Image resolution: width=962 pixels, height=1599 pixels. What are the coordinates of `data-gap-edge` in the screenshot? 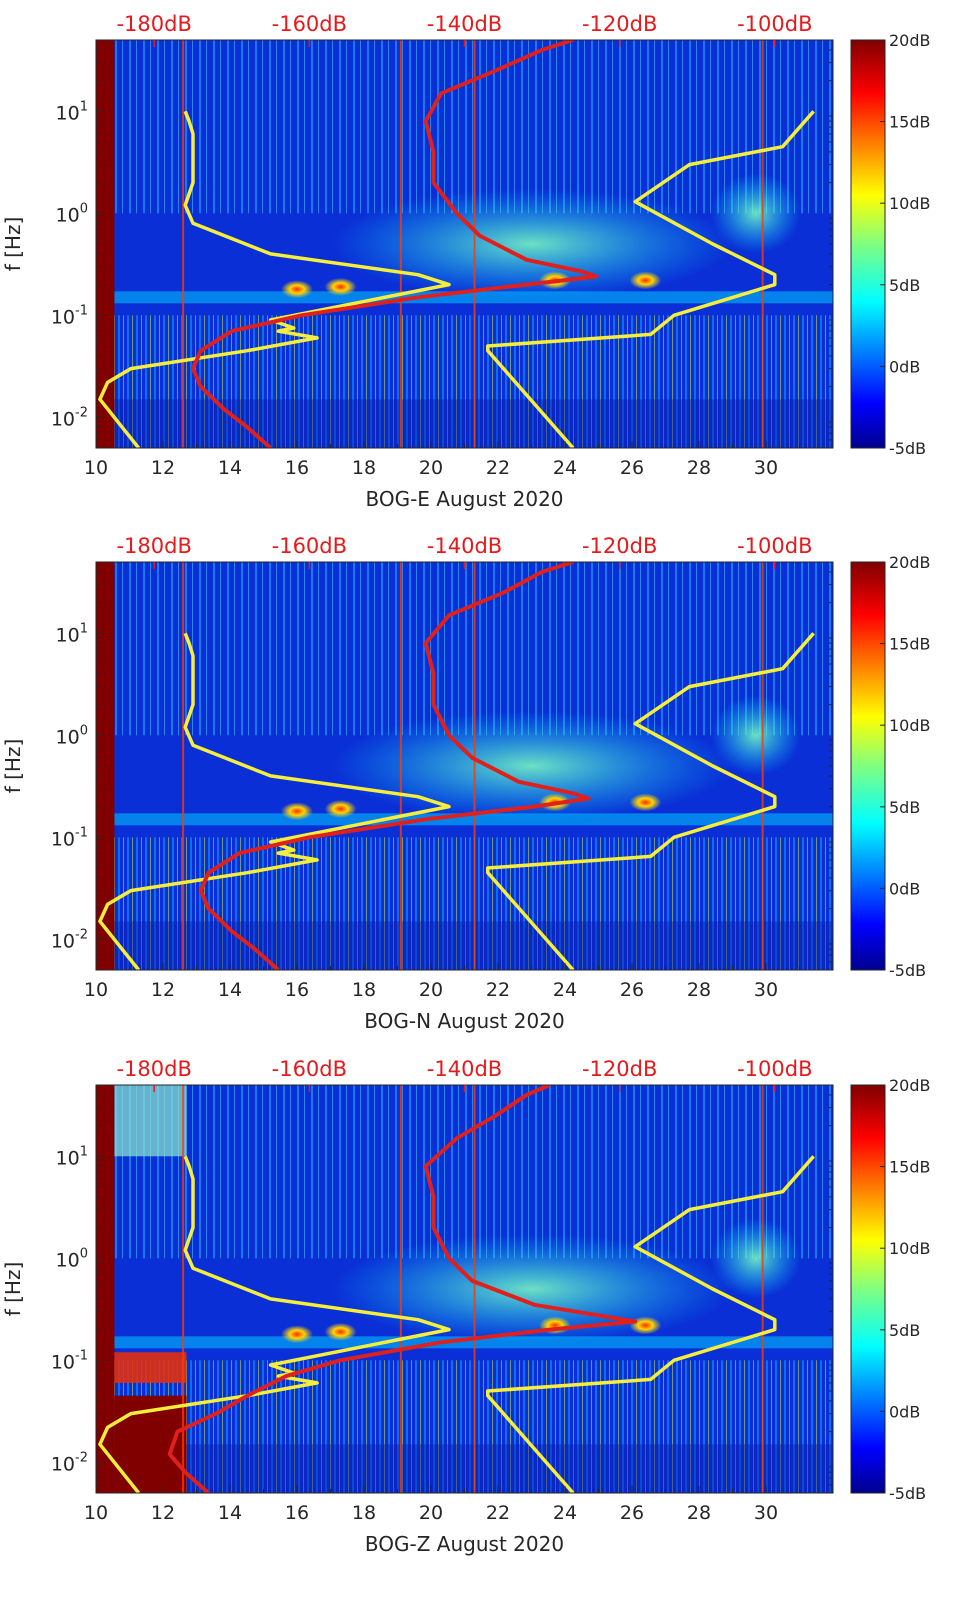 It's located at (150, 1121).